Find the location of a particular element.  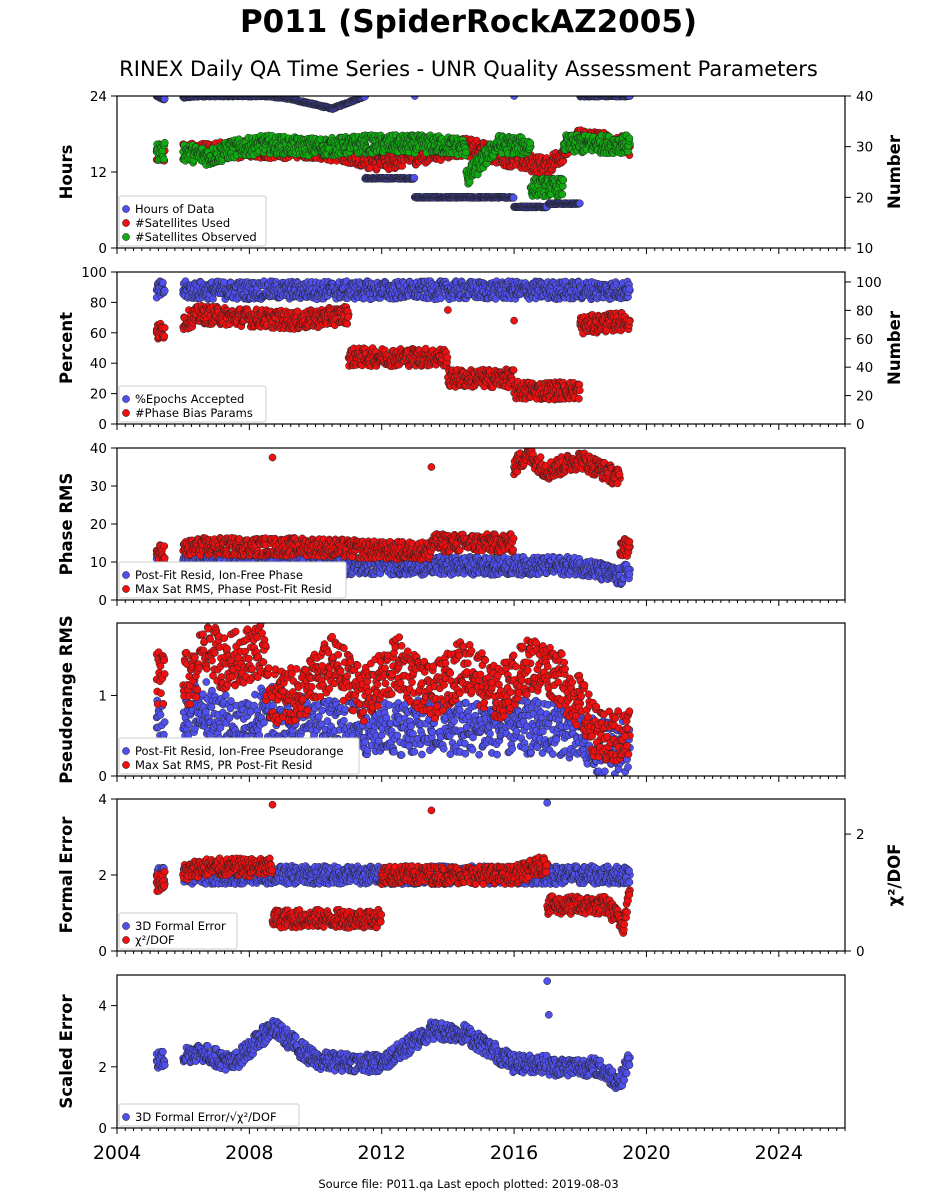

y2-tick-label: 60 is located at coordinates (864, 340).